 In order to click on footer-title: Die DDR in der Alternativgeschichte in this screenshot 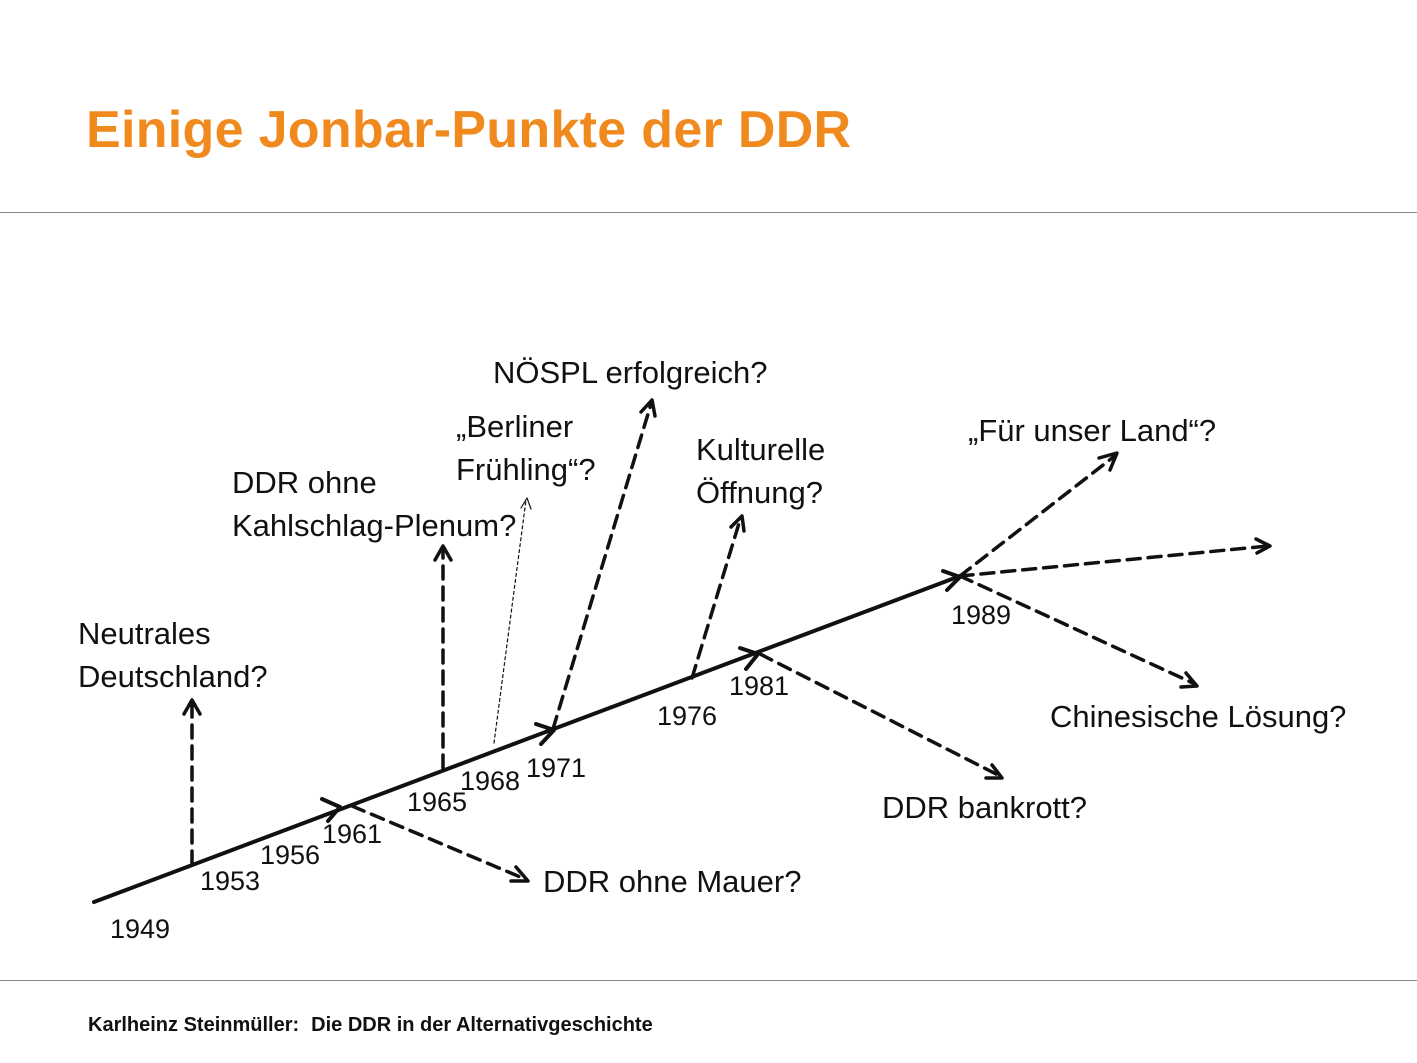, I will do `click(482, 1025)`.